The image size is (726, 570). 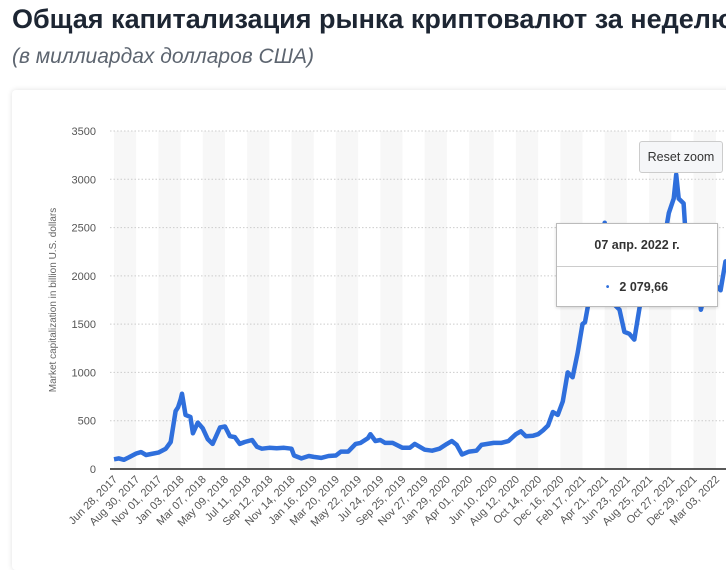 What do you see at coordinates (163, 56) in the screenshot?
I see `page-subtitle: (в миллиардах долларов США)` at bounding box center [163, 56].